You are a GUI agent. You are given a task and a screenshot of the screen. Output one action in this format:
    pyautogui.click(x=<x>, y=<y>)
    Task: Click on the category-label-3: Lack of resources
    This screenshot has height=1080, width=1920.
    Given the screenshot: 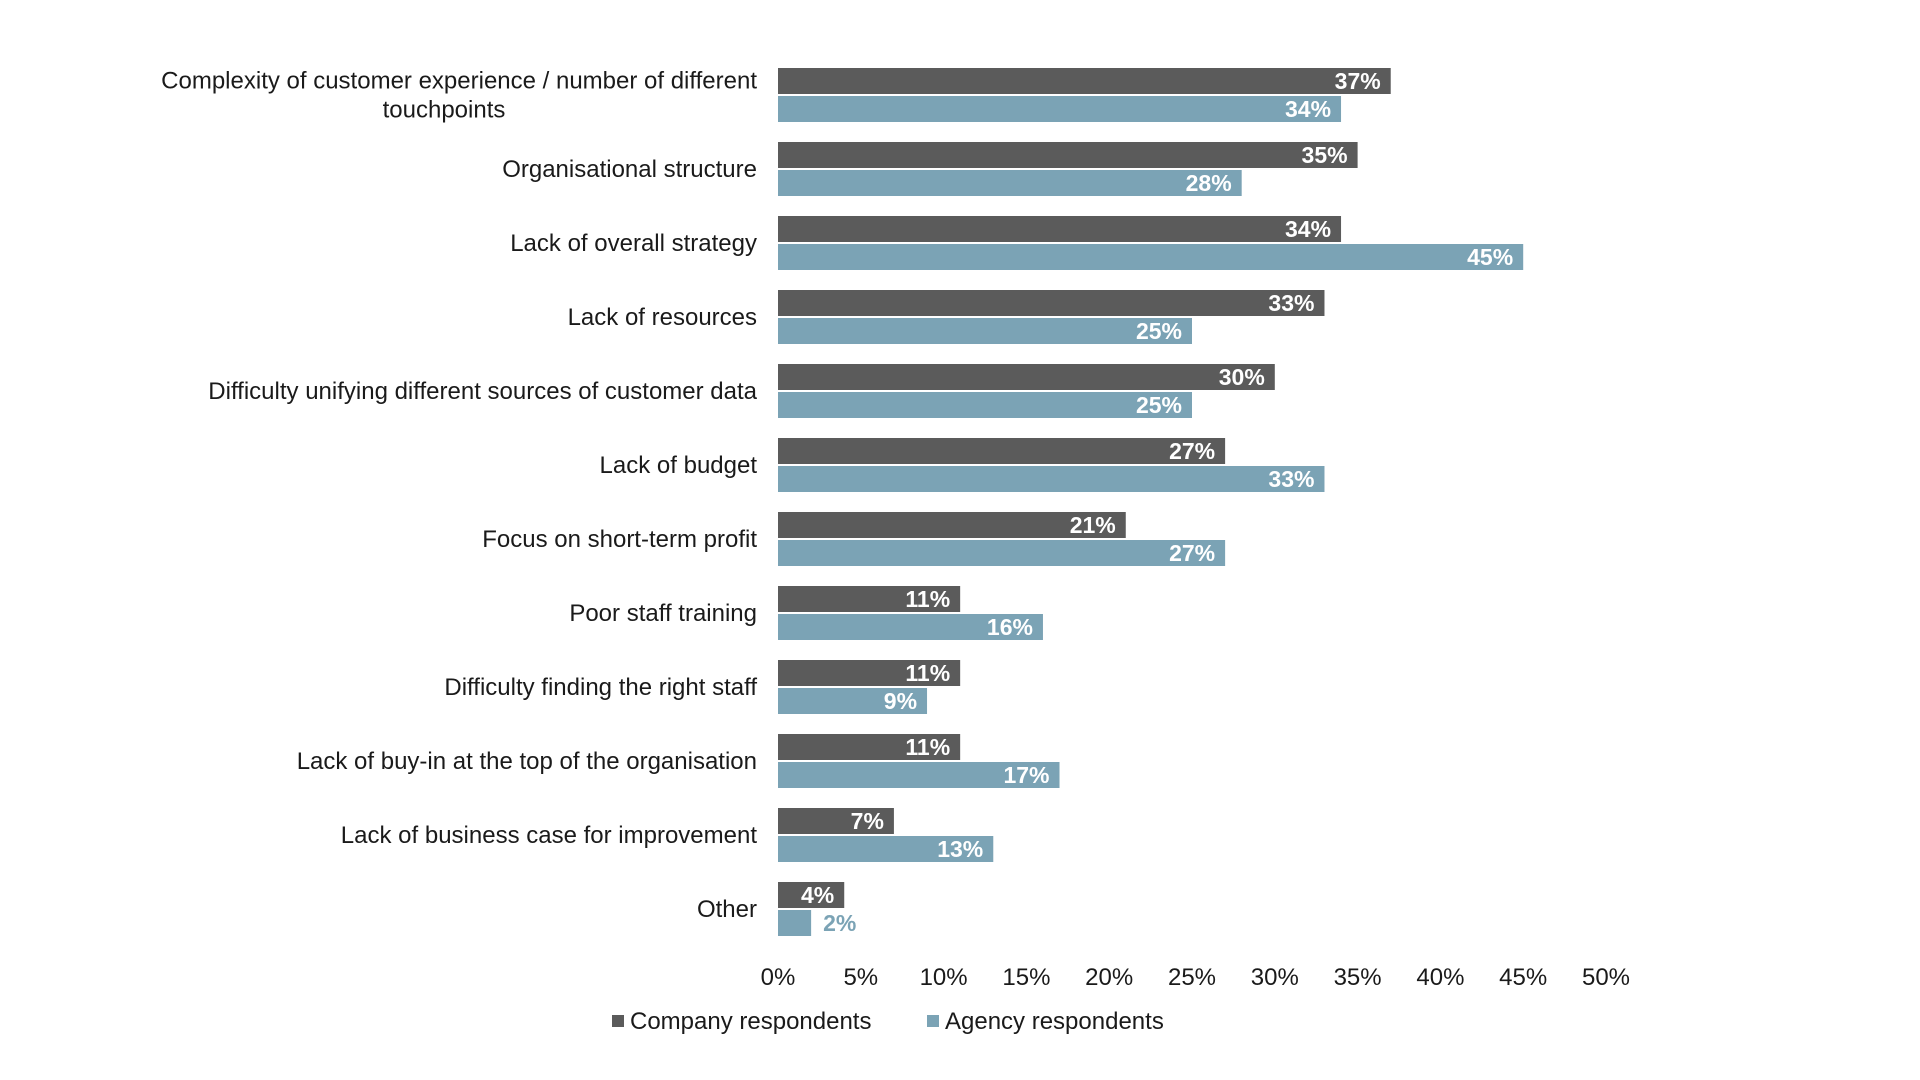 What is the action you would take?
    pyautogui.click(x=662, y=317)
    